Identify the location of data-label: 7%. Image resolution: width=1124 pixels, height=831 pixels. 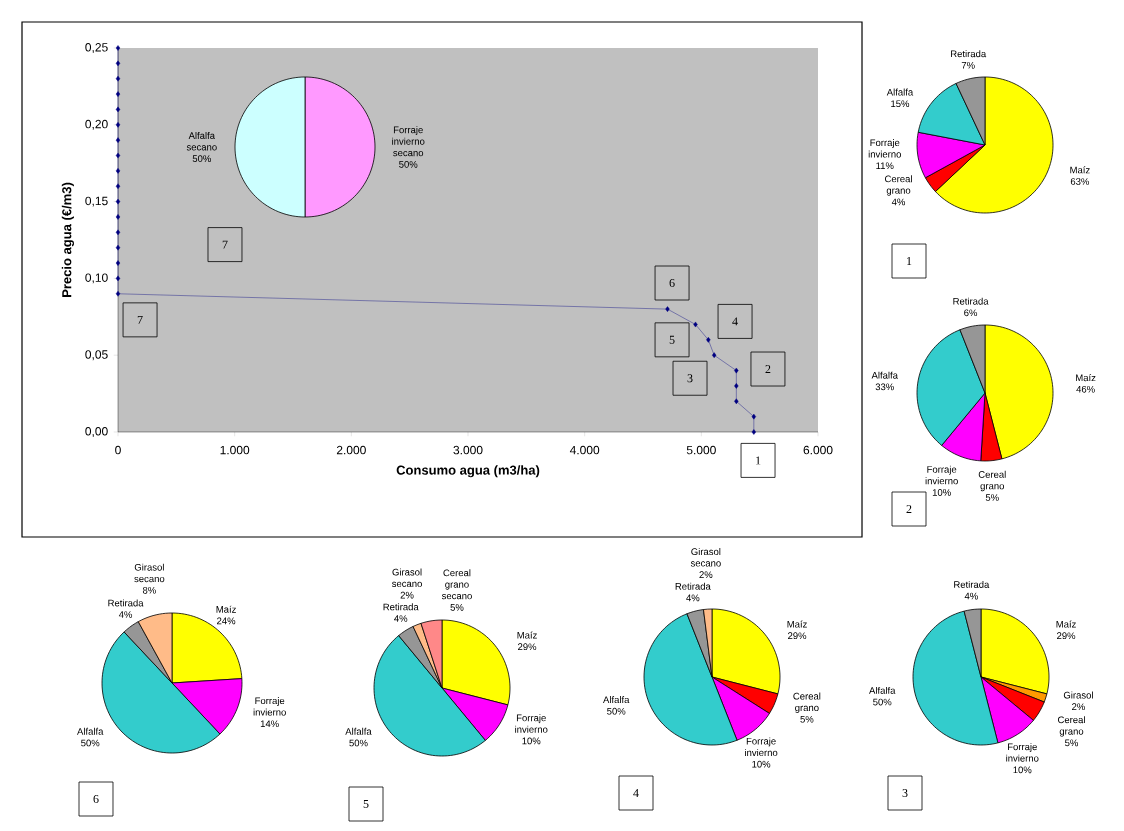
(968, 65).